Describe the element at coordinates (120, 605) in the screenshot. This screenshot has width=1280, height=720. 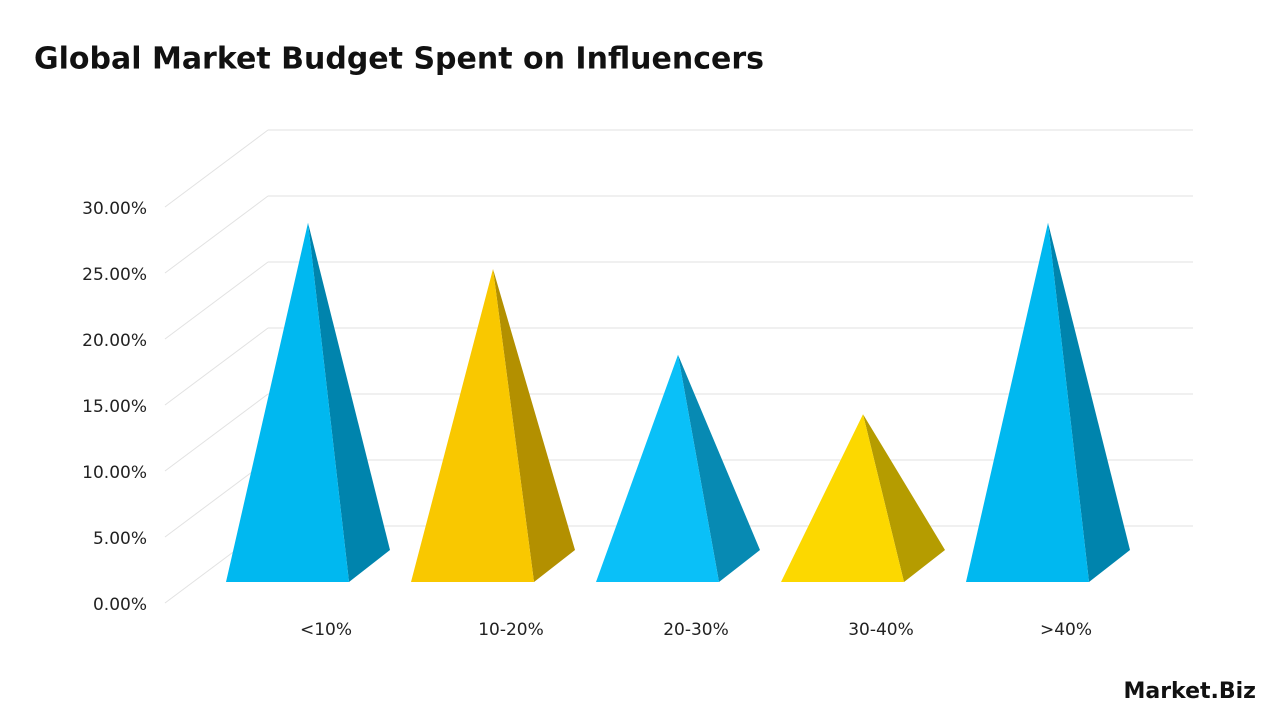
I see `y-tick-label: 0.00%` at that location.